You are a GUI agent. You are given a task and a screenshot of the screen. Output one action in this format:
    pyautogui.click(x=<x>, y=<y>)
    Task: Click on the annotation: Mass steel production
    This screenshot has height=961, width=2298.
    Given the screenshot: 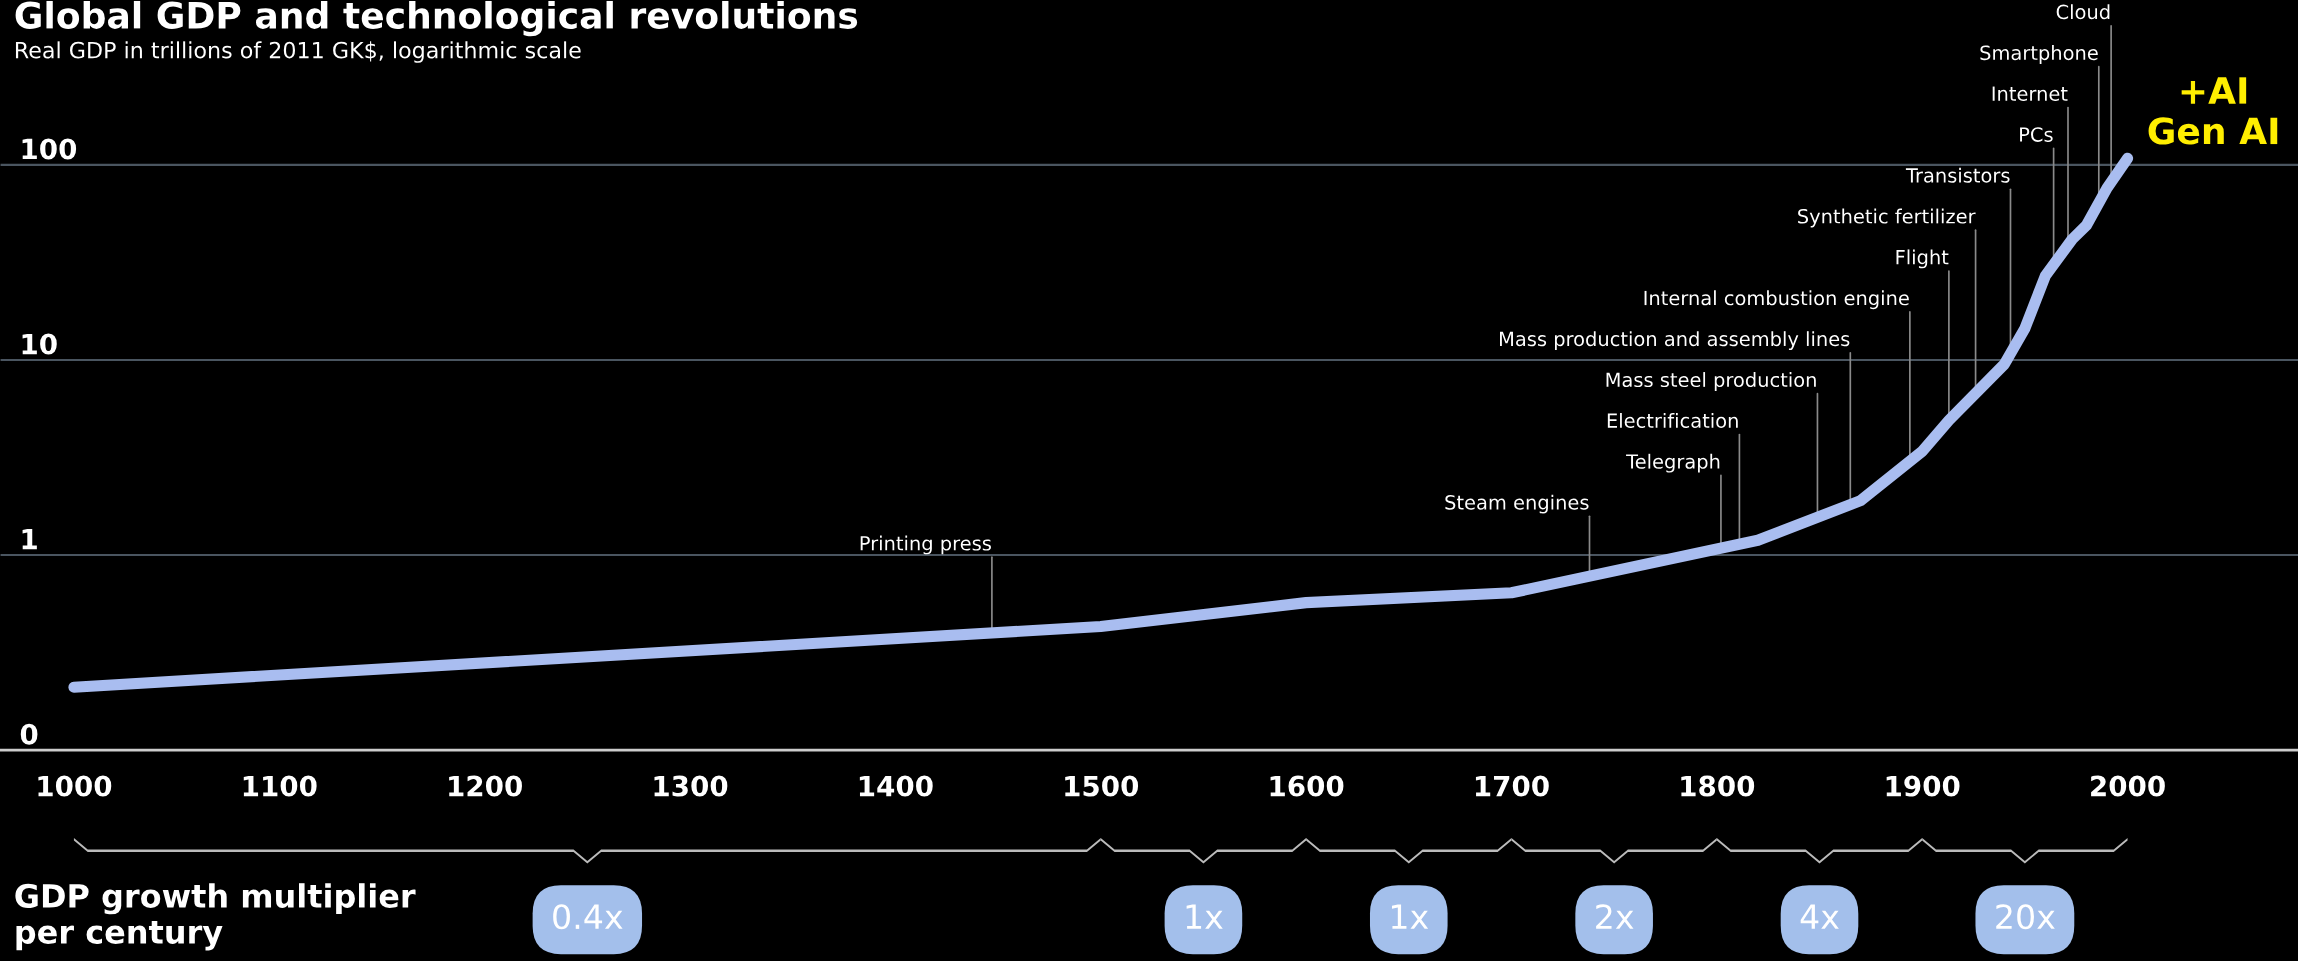 What is the action you would take?
    pyautogui.click(x=1711, y=381)
    